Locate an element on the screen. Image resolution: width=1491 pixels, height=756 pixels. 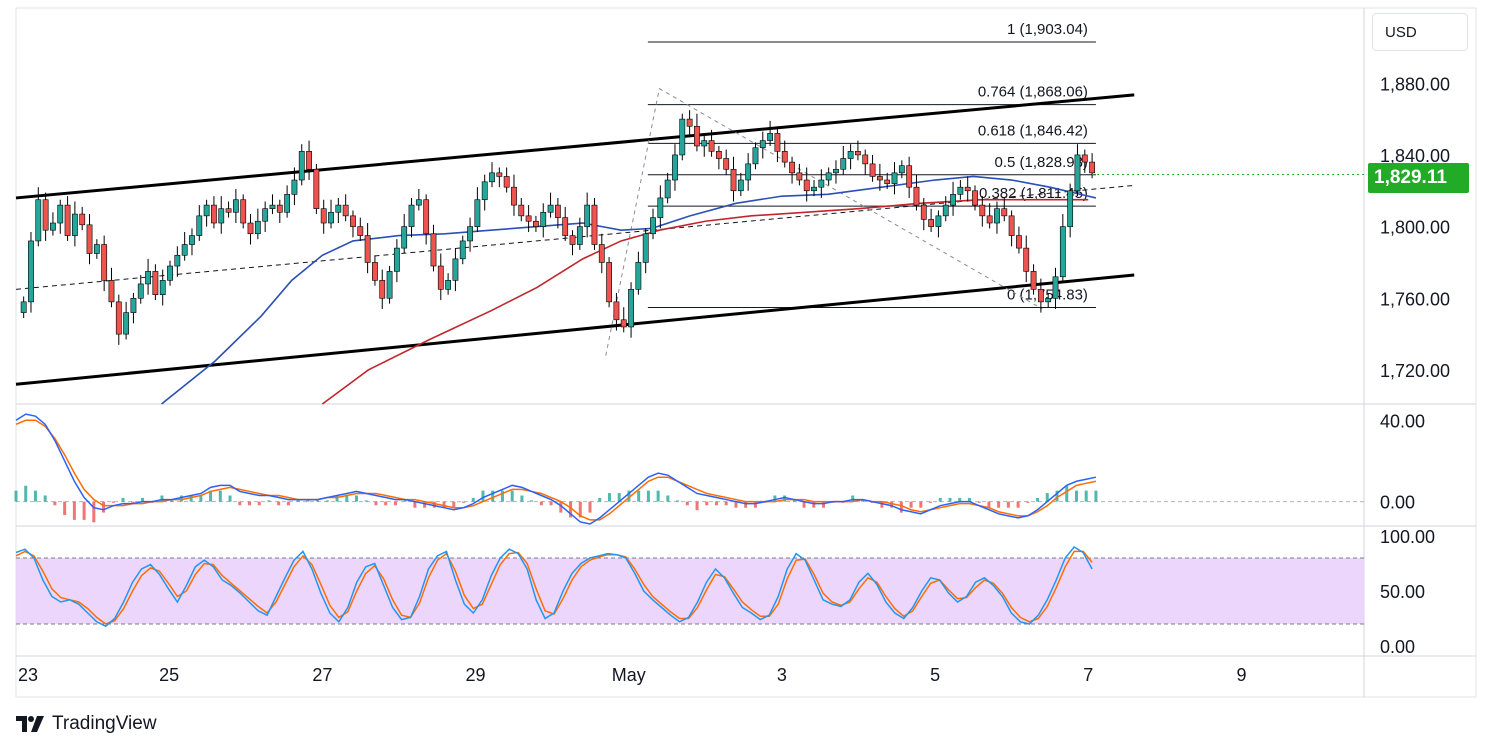
price-tick-label: 1,800.00 is located at coordinates (1415, 228).